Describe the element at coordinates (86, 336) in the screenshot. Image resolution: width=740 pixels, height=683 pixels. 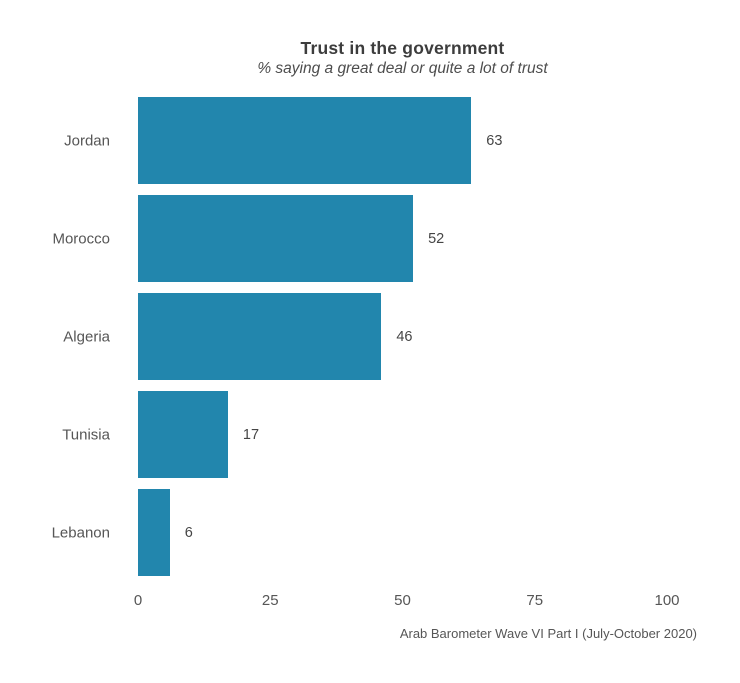
I see `category-label: Algeria` at that location.